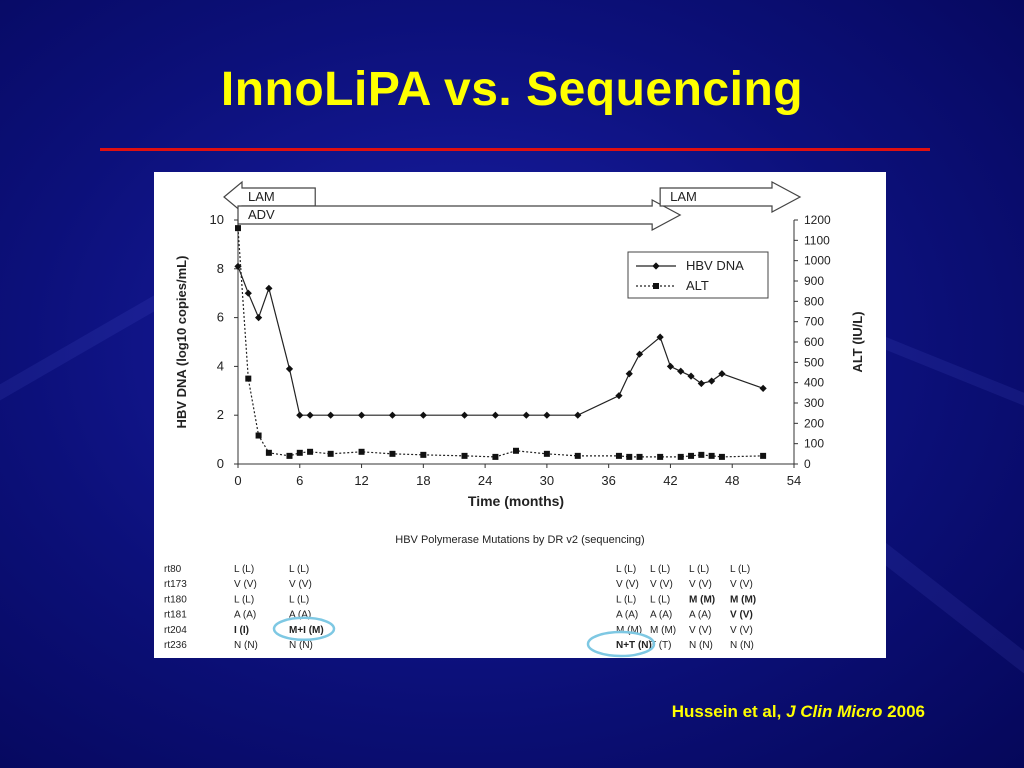 The width and height of the screenshot is (1024, 768). Describe the element at coordinates (608, 480) in the screenshot. I see `x-tick-label: 36` at that location.